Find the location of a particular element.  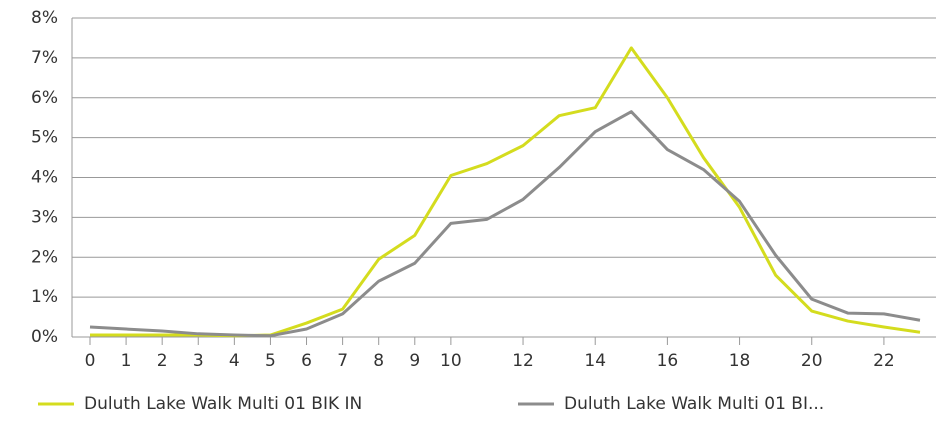

x-tick-label: 20 is located at coordinates (812, 361).